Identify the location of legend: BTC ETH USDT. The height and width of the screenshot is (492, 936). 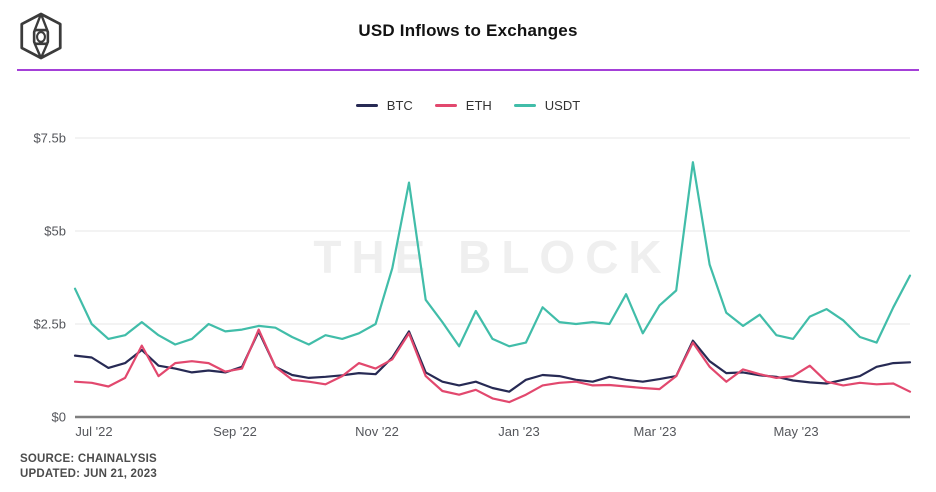
(468, 105).